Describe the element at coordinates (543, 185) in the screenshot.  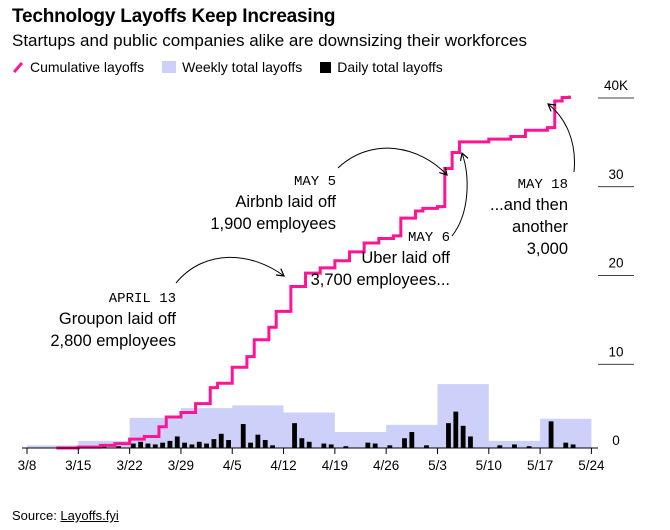
I see `annotation-date: MAY 18` at that location.